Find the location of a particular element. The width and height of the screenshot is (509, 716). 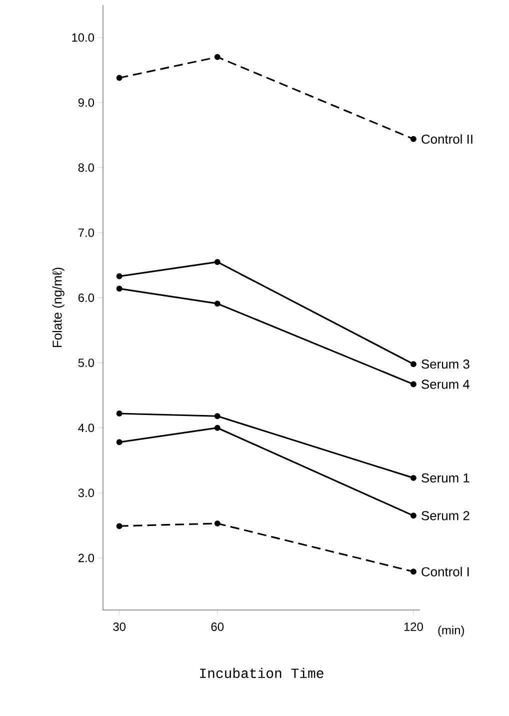

y-tick-label: 6.0 is located at coordinates (86, 298).